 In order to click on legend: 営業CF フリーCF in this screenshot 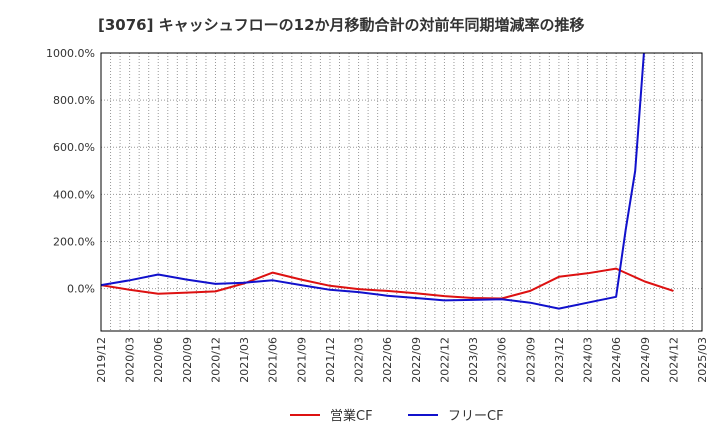, I will do `click(397, 416)`.